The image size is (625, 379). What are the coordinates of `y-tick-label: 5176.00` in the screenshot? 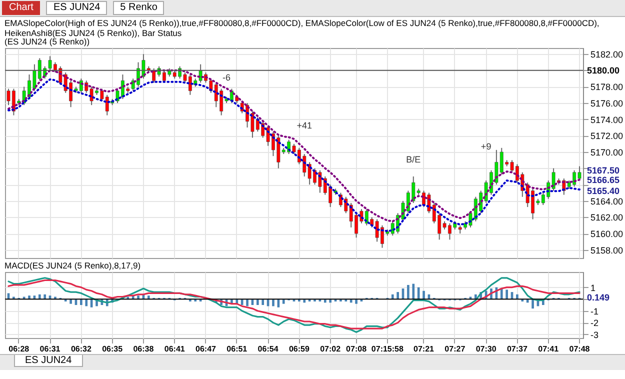 It's located at (607, 103).